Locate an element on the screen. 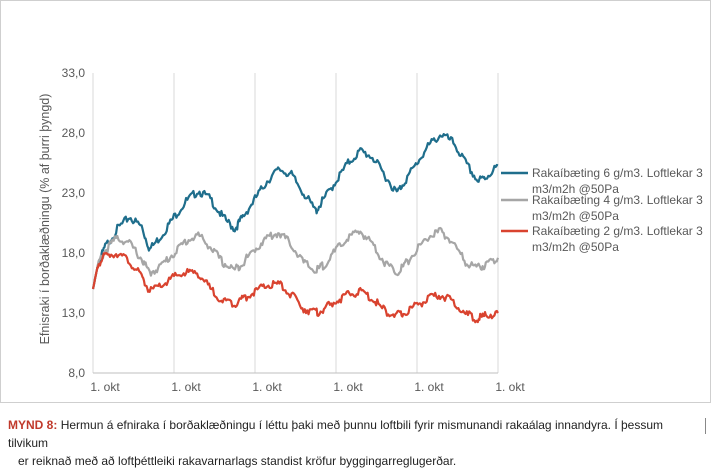 This screenshot has height=470, width=713. caption-divider is located at coordinates (705, 426).